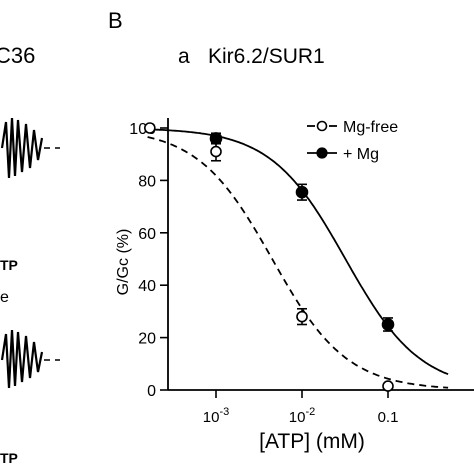 This screenshot has height=474, width=474. What do you see at coordinates (151, 391) in the screenshot?
I see `y-tick-label-0: 0` at bounding box center [151, 391].